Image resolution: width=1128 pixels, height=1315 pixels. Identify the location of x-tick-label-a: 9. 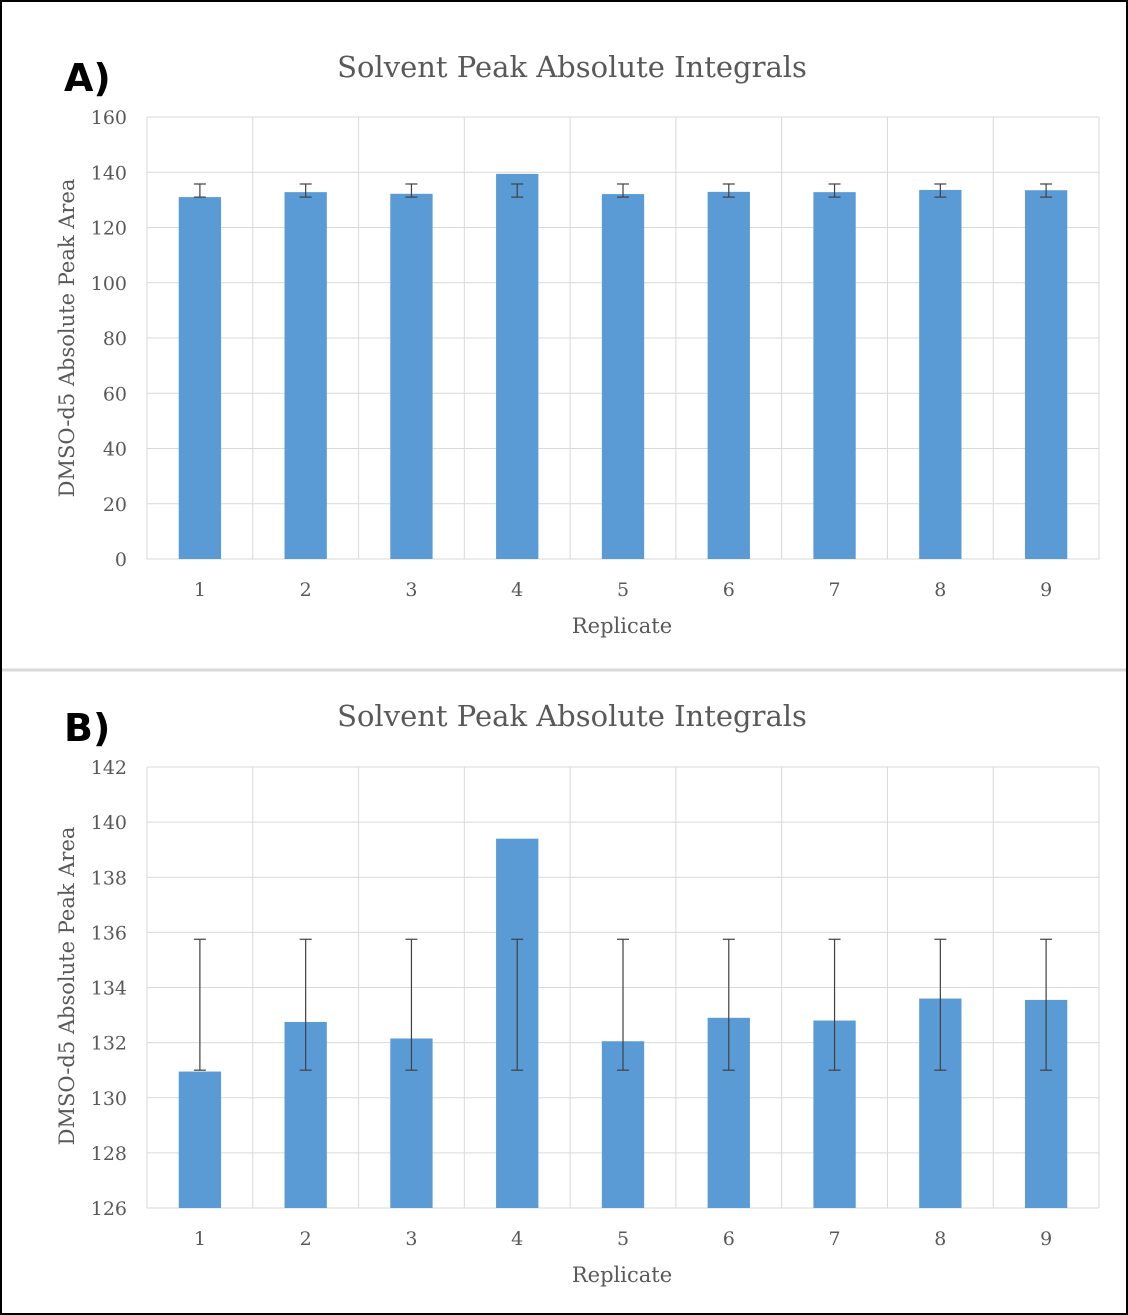
(1046, 590).